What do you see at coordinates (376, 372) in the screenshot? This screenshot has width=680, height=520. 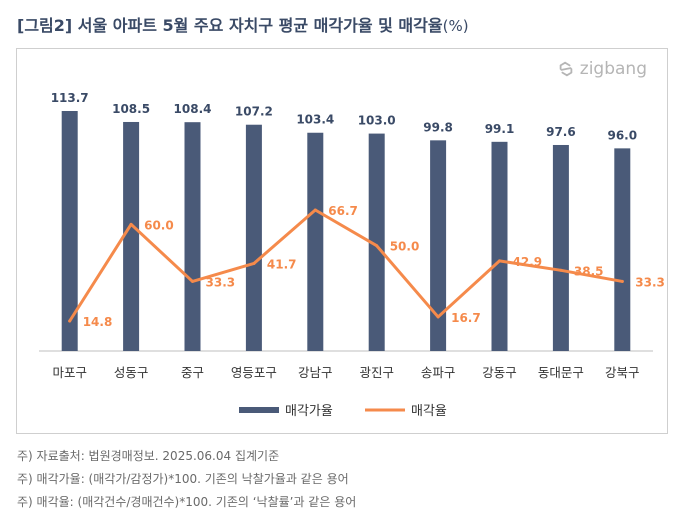 I see `x-tick-label: 광진구` at bounding box center [376, 372].